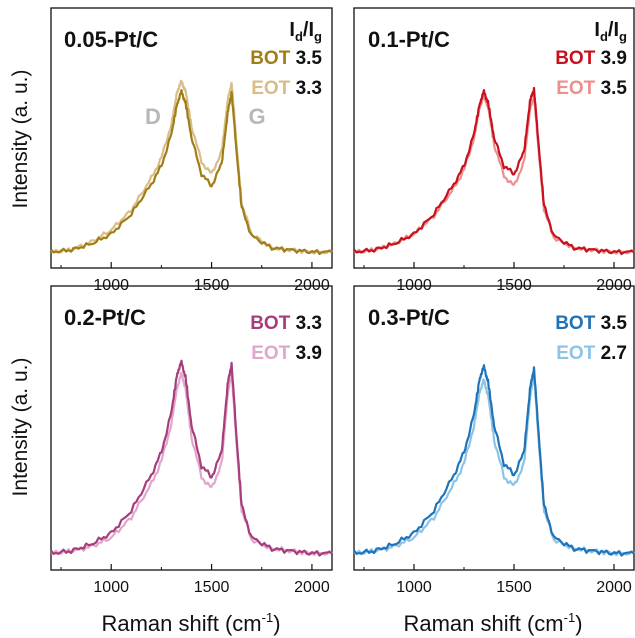 The width and height of the screenshot is (635, 638). I want to click on x-axis-label-left-main: Raman shift (cm, so click(181, 623).